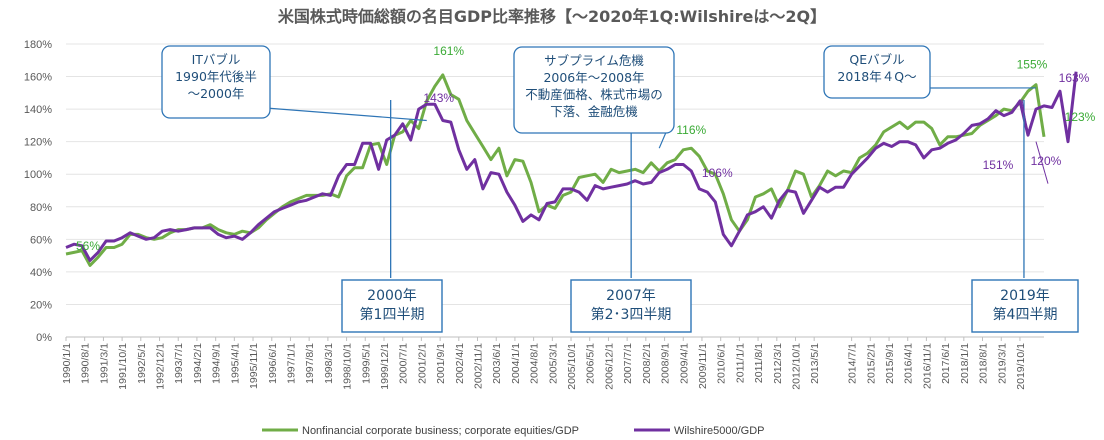  What do you see at coordinates (38, 191) in the screenshot?
I see `y-axis: 0% 20% 40% 60% 80% 100% 120% 140% 160% 180%` at bounding box center [38, 191].